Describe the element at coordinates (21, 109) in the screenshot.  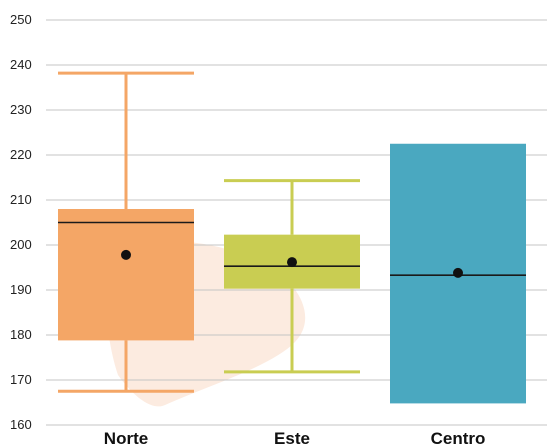
I see `y-tick-label-230: 230` at that location.